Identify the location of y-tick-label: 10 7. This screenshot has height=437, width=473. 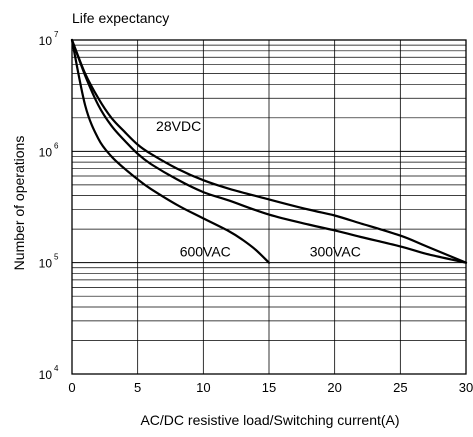
(49, 39).